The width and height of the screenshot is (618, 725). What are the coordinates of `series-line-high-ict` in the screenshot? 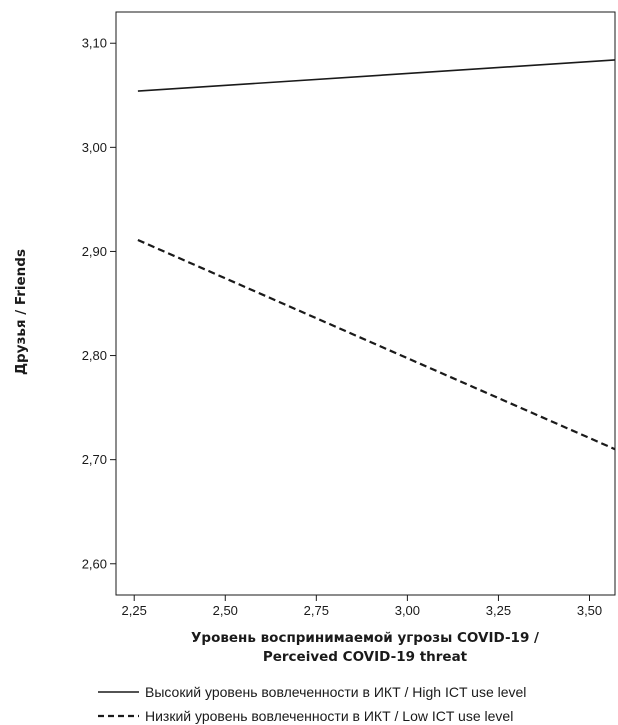 It's located at (376, 75).